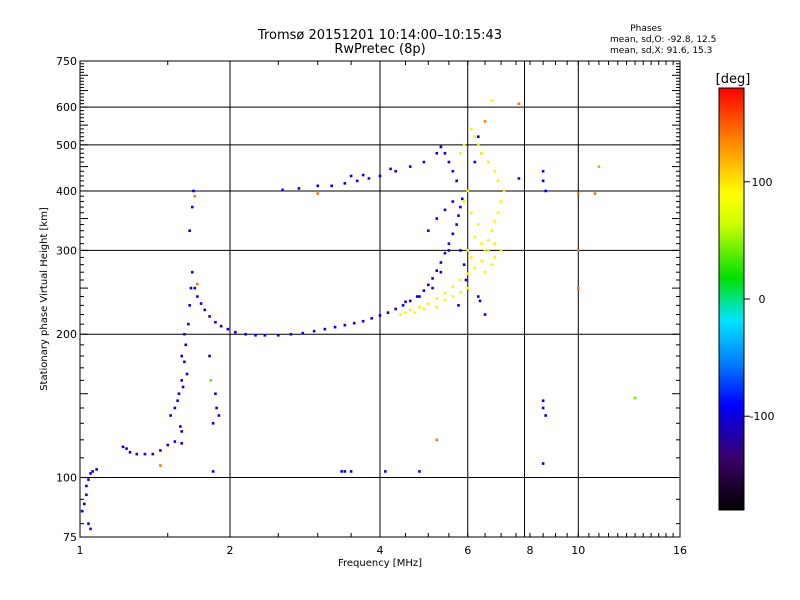  Describe the element at coordinates (467, 550) in the screenshot. I see `x-tick-label: 6` at that location.